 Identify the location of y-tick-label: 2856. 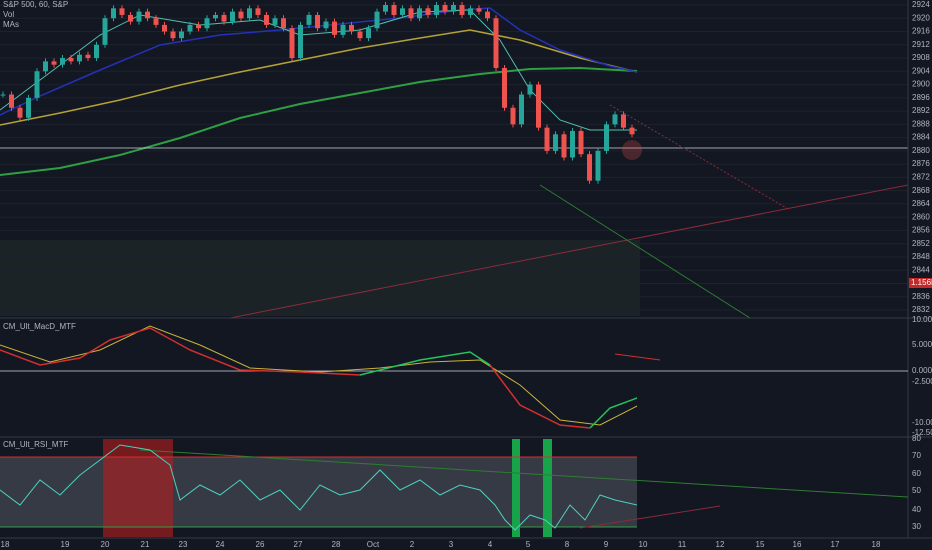
(921, 230).